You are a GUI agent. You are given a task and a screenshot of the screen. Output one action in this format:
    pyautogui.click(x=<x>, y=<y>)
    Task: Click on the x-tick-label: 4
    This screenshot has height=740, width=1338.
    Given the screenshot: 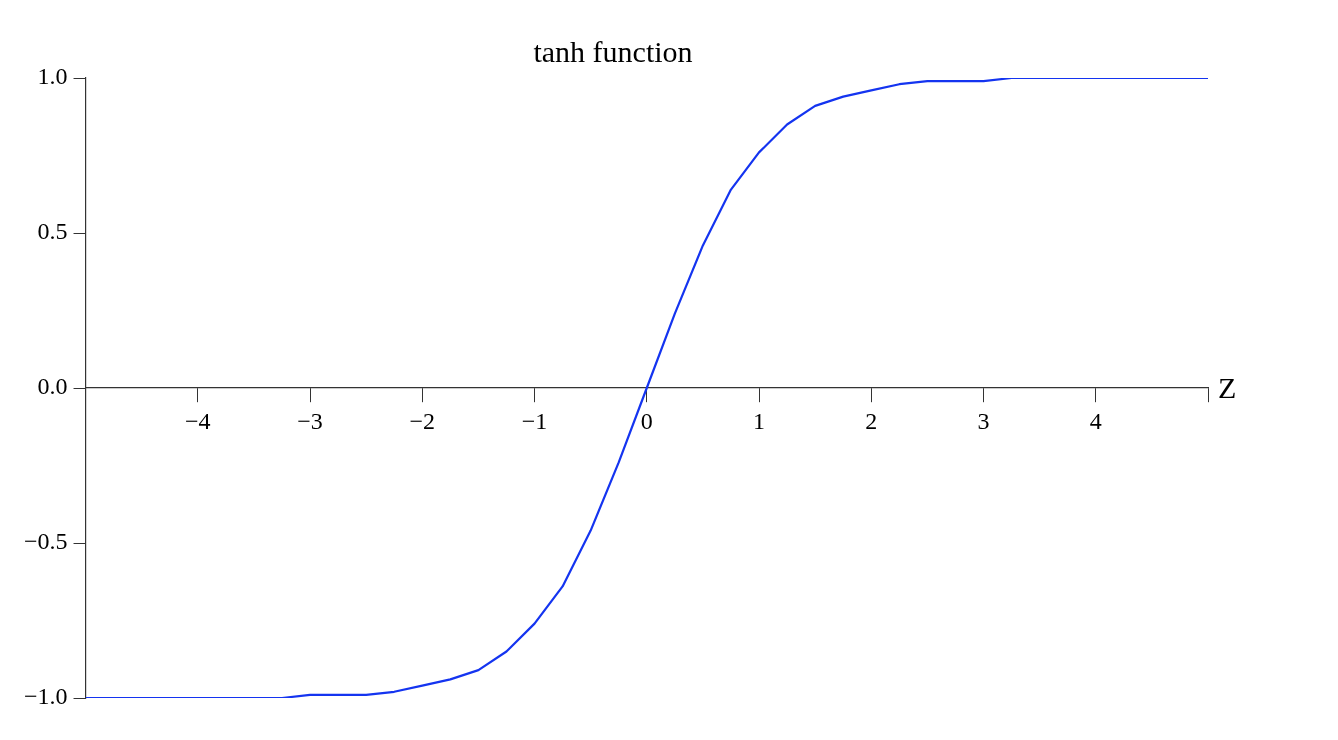 What is the action you would take?
    pyautogui.click(x=1095, y=420)
    